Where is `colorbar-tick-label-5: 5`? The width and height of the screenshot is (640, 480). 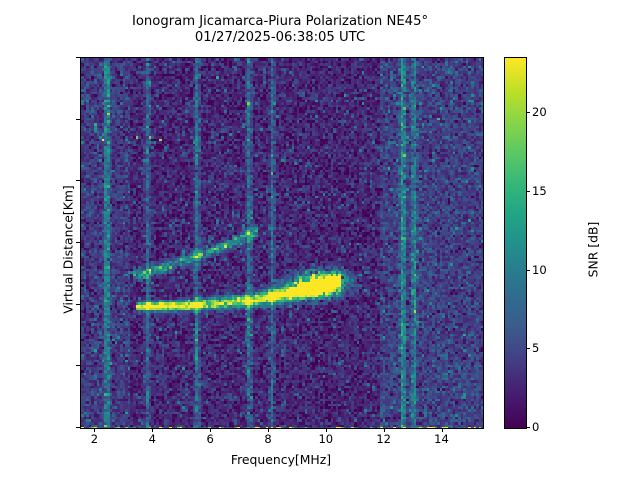
colorbar-tick-label-5: 5 is located at coordinates (536, 348).